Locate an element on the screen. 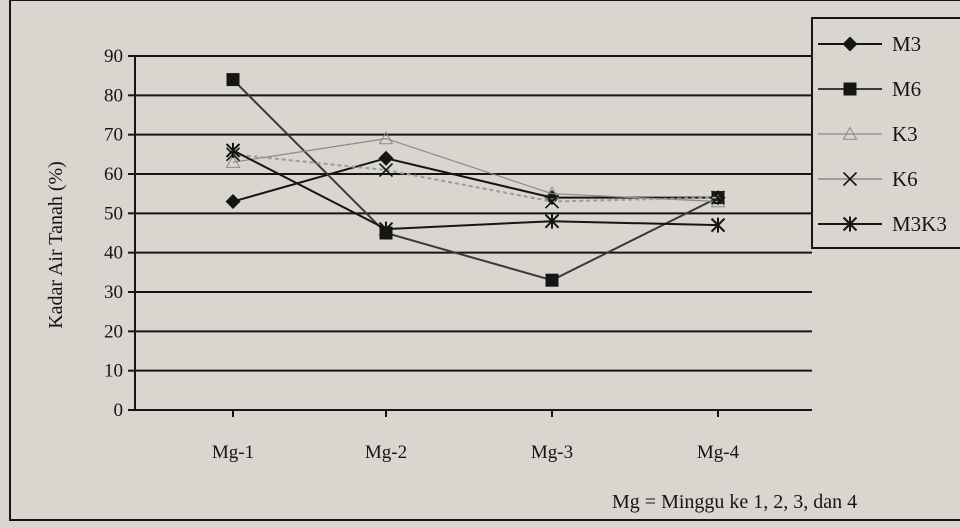  legend-box is located at coordinates (885, 133).